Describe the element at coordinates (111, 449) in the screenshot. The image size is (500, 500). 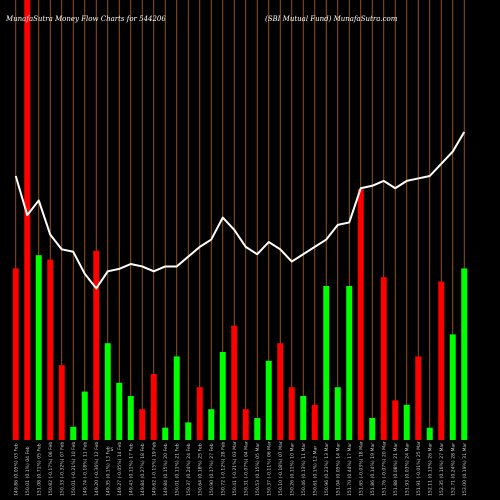
I see `axis-marker: s` at that location.